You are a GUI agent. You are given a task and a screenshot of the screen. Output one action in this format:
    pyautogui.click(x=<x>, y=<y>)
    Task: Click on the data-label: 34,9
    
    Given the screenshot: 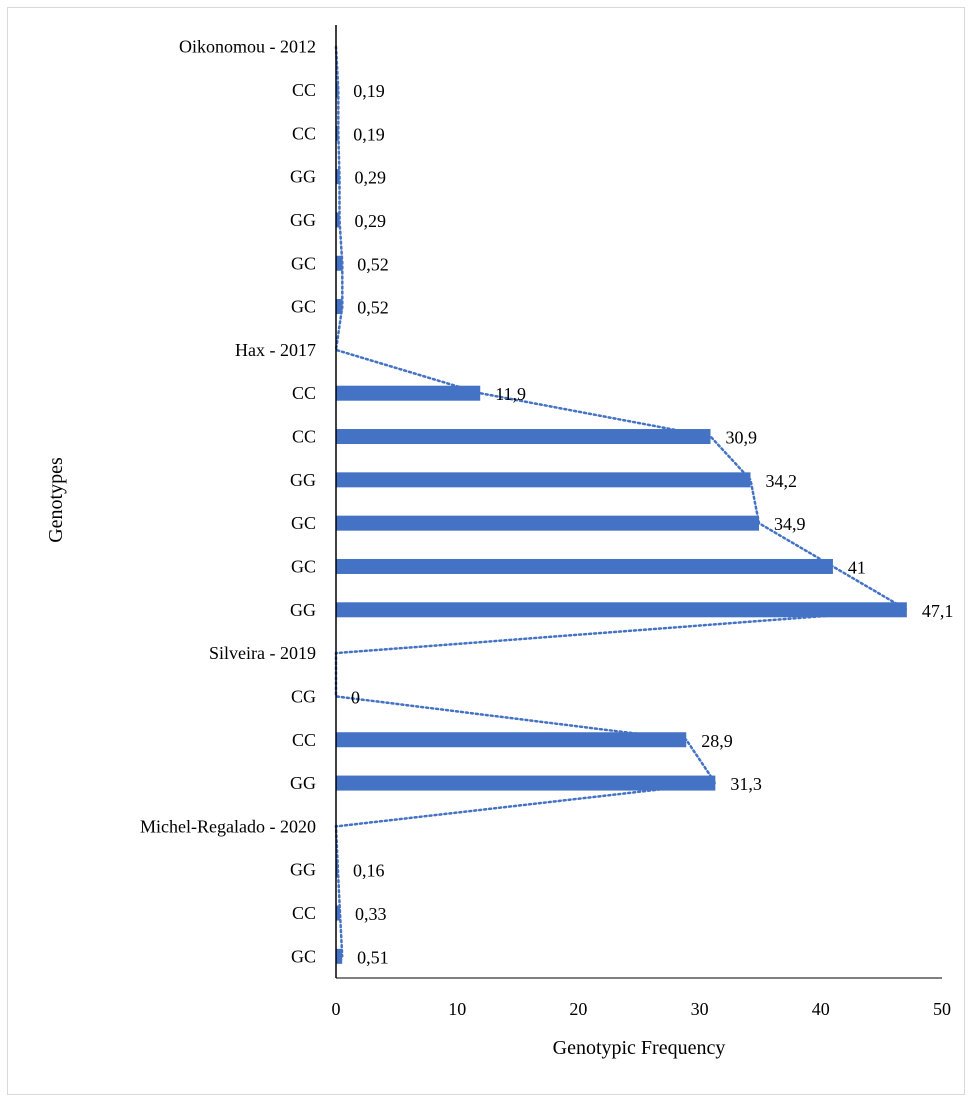 What is the action you would take?
    pyautogui.click(x=790, y=524)
    